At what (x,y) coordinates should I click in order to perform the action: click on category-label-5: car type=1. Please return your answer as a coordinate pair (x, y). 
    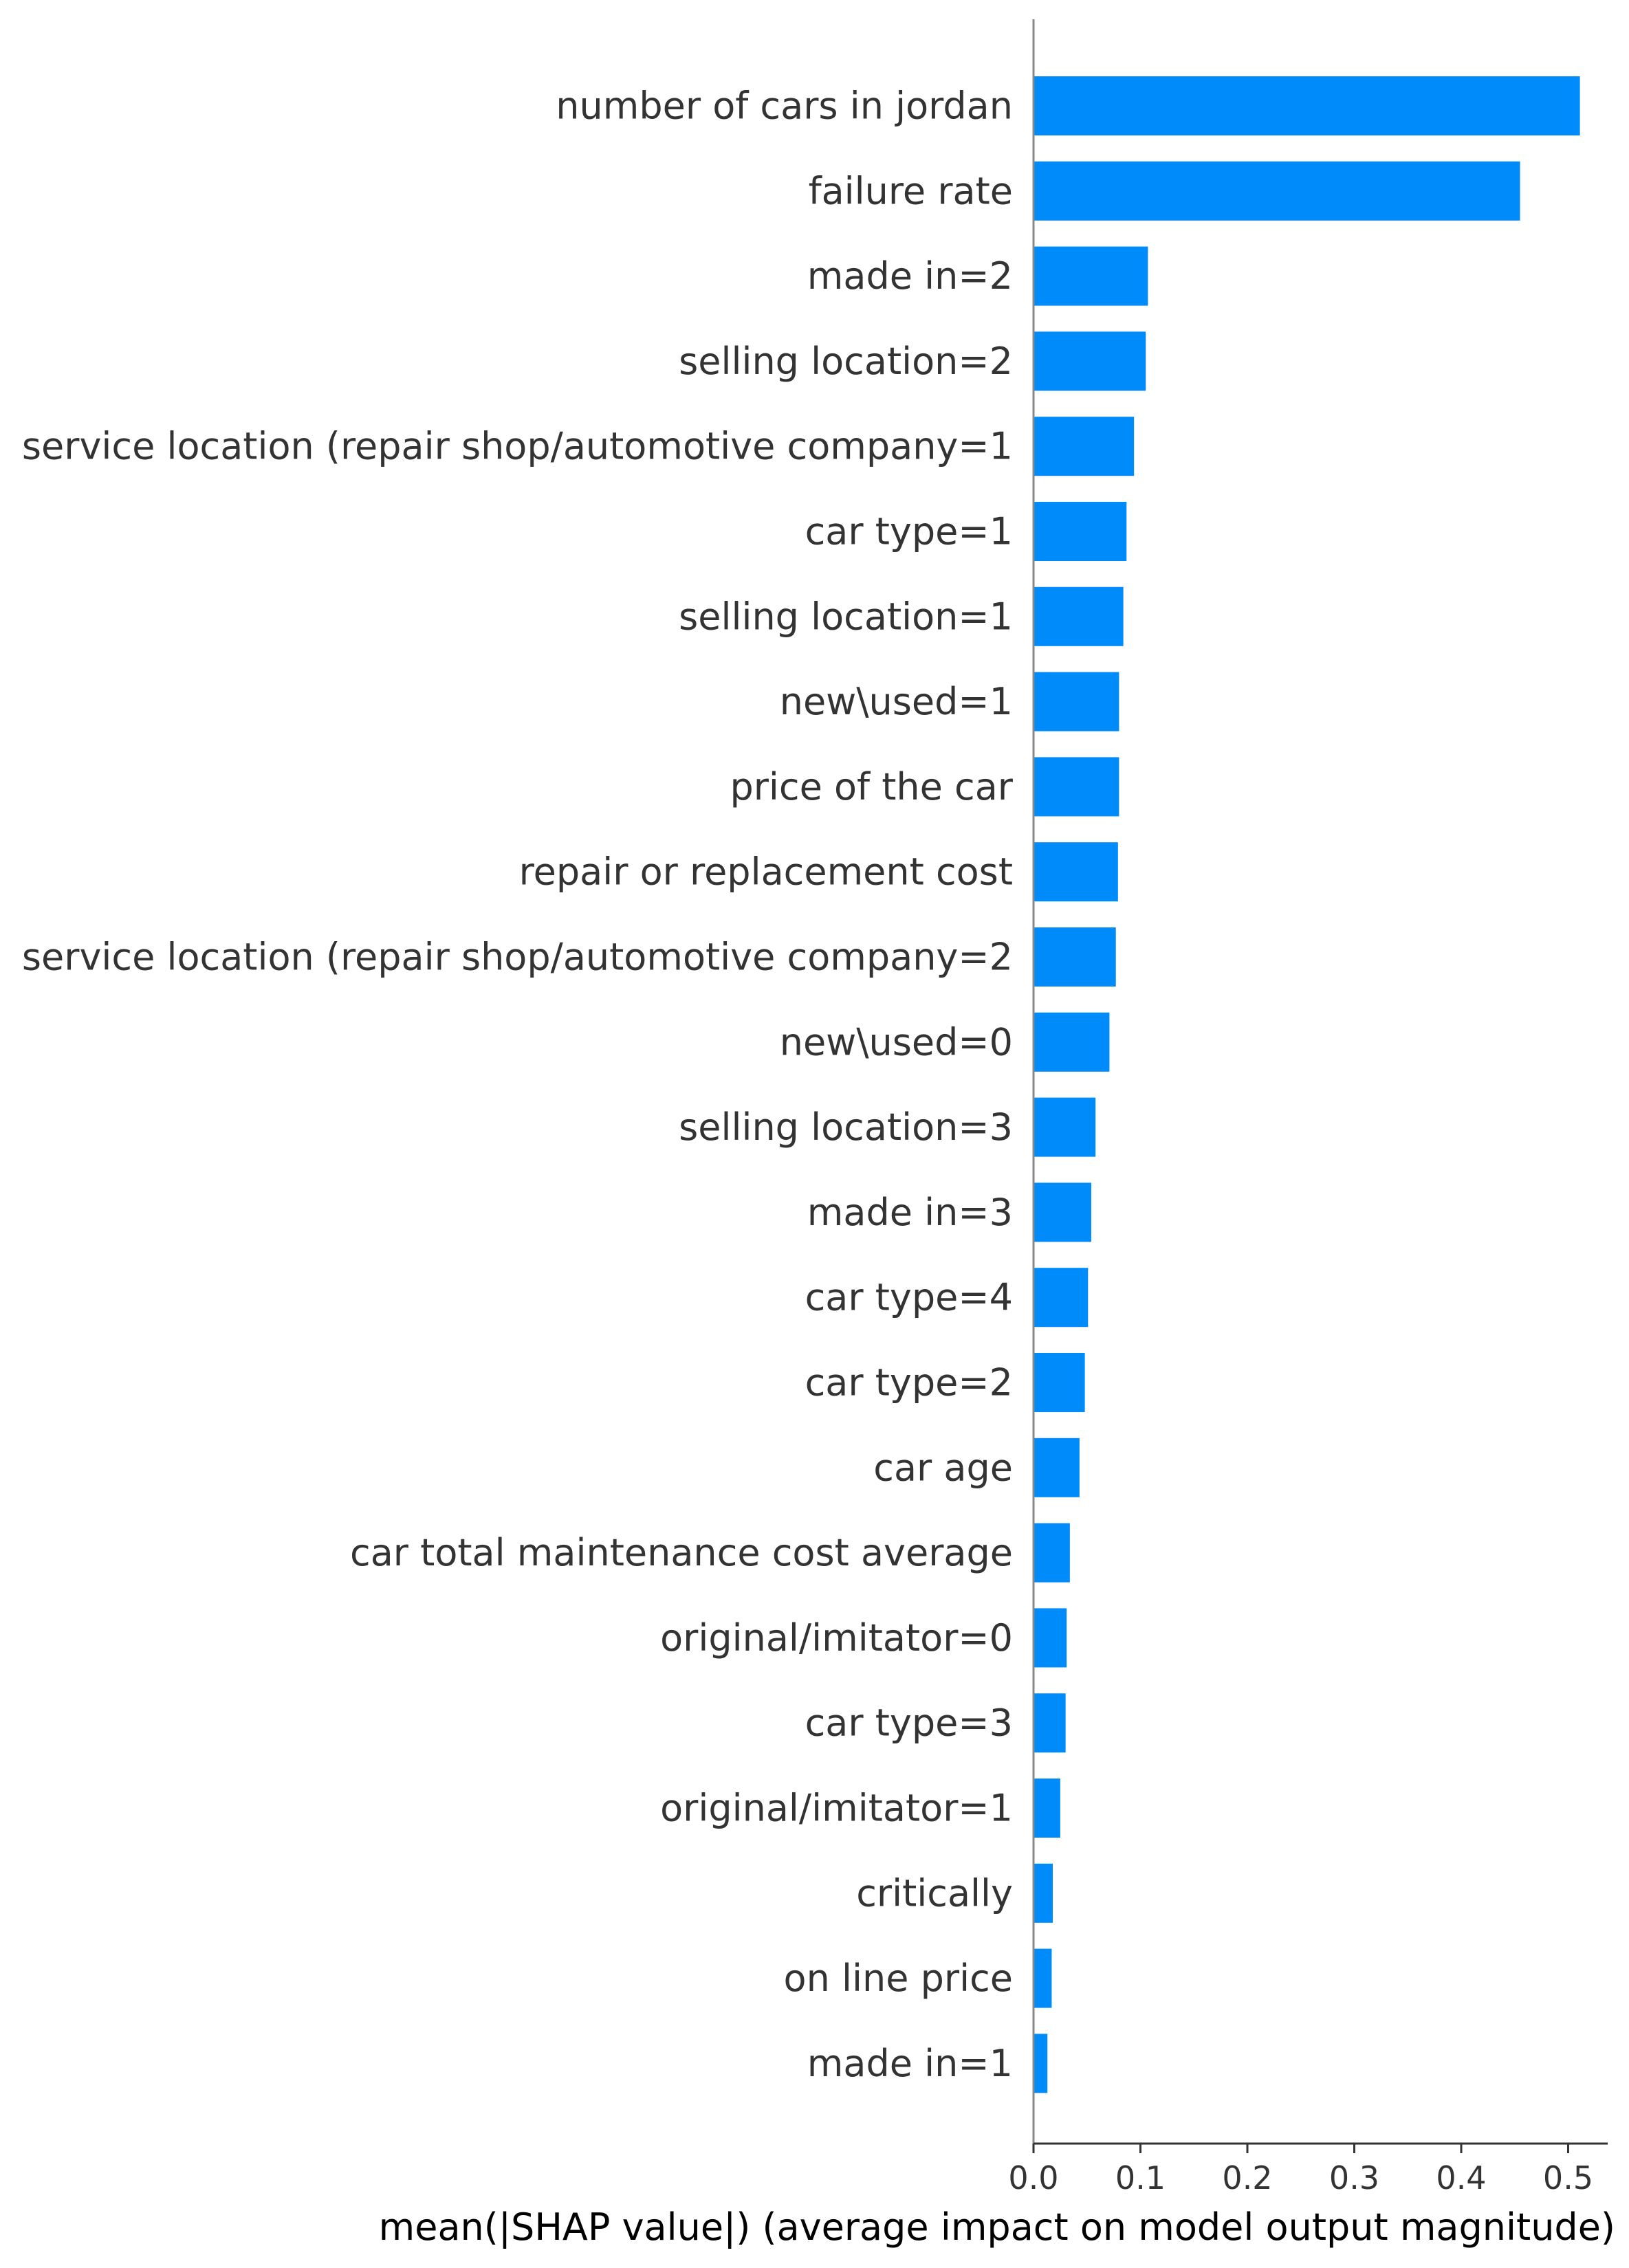
    Looking at the image, I should click on (909, 532).